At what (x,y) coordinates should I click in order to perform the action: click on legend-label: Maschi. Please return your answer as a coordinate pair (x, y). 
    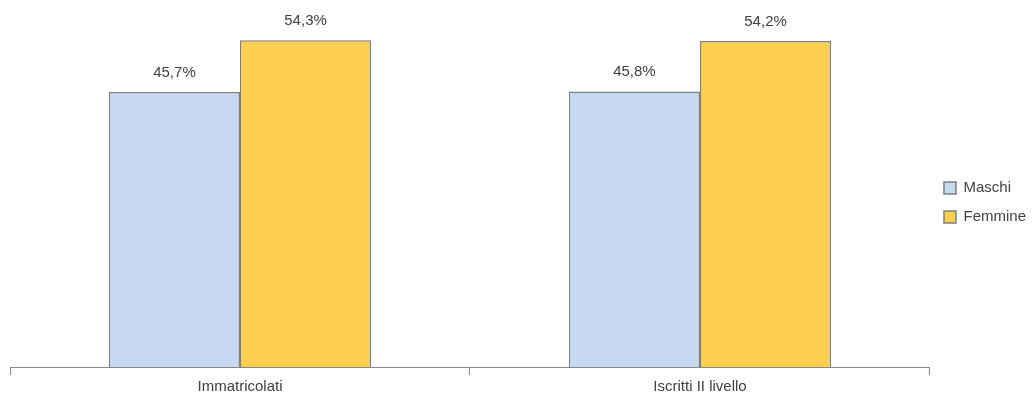
    Looking at the image, I should click on (987, 187).